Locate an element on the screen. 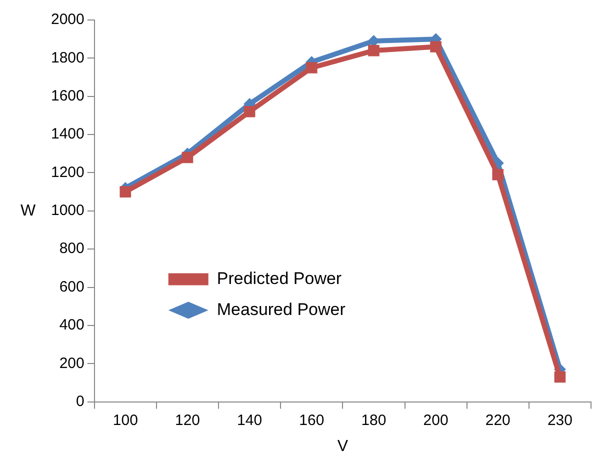 This screenshot has width=611, height=468. y-tick-label: 1800 is located at coordinates (67, 57).